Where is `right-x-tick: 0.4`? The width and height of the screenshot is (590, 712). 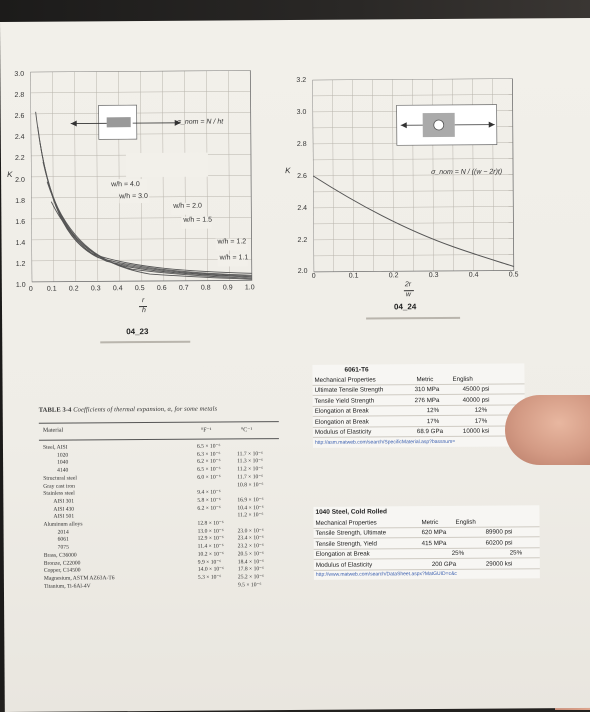 right-x-tick: 0.4 is located at coordinates (474, 275).